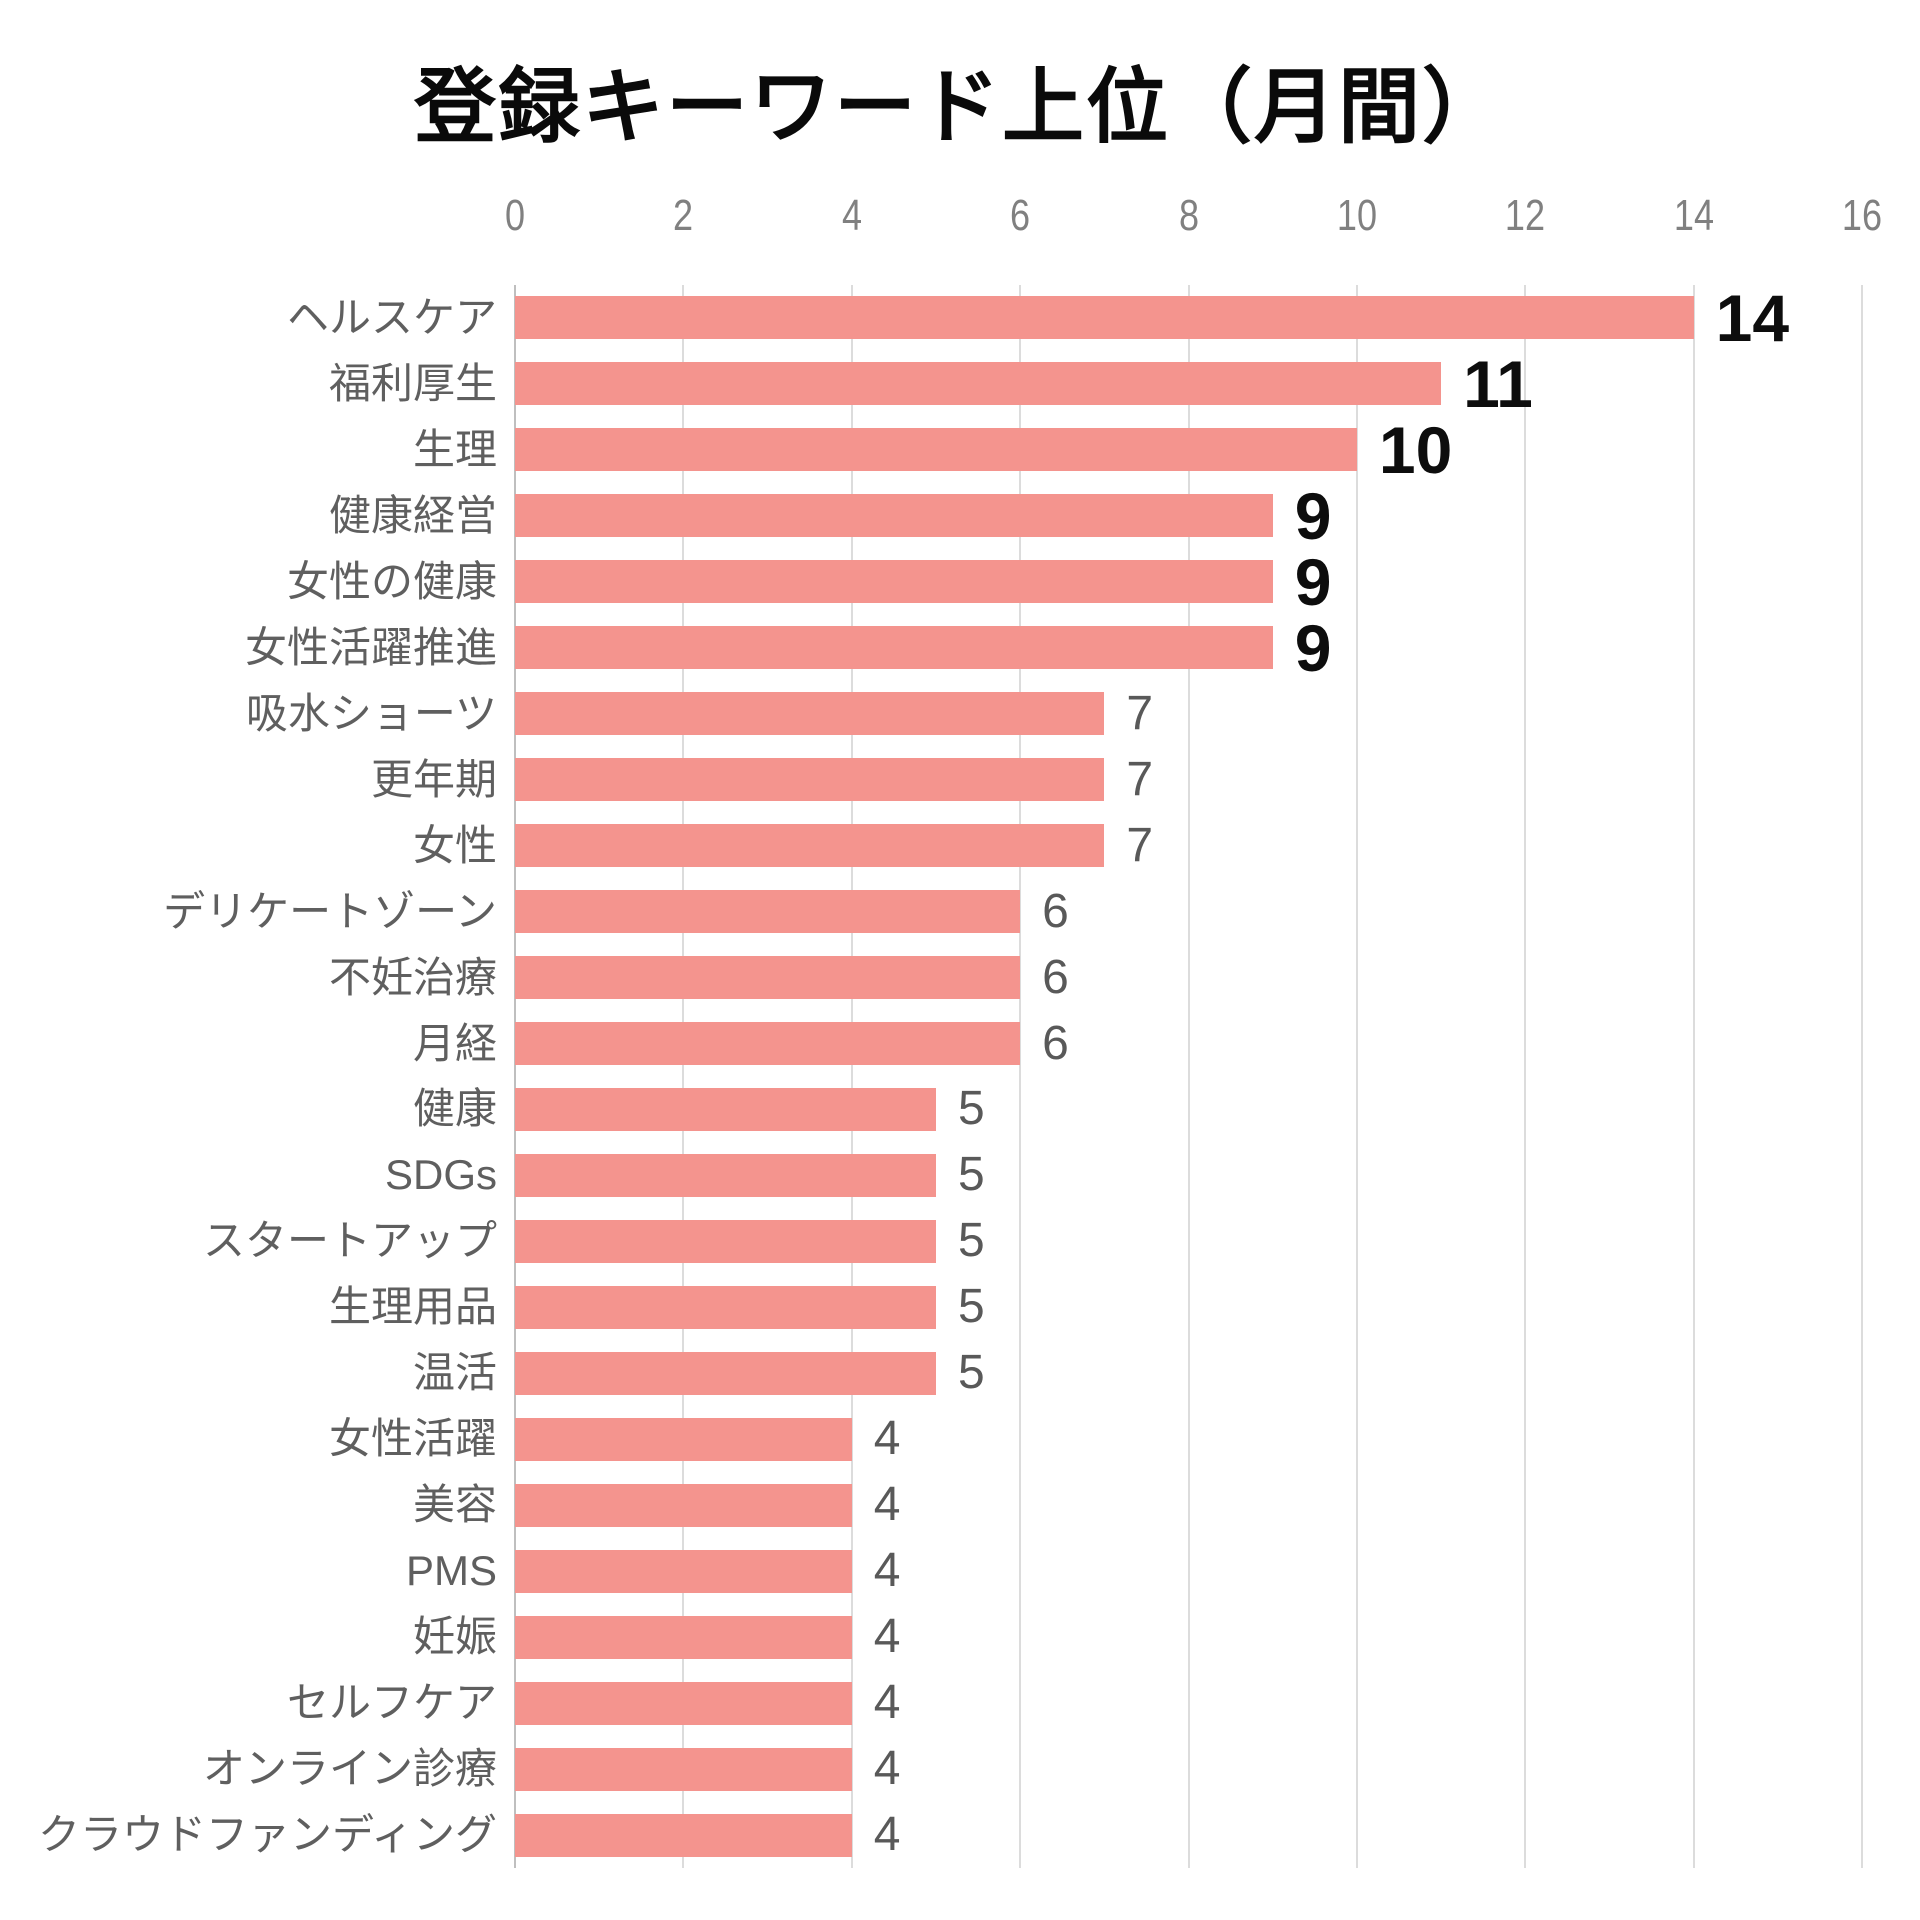 This screenshot has width=1920, height=1920. What do you see at coordinates (454, 845) in the screenshot?
I see `category-label: 女性` at bounding box center [454, 845].